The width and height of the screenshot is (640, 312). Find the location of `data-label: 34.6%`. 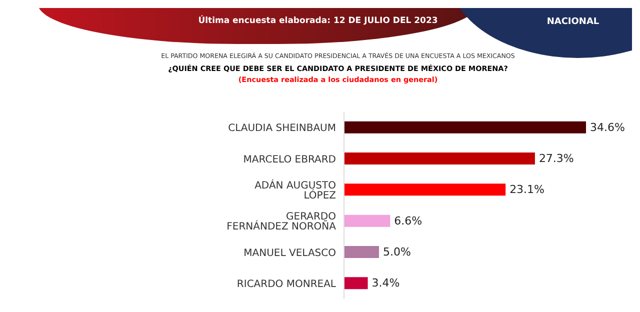

data-label: 34.6% is located at coordinates (607, 127).